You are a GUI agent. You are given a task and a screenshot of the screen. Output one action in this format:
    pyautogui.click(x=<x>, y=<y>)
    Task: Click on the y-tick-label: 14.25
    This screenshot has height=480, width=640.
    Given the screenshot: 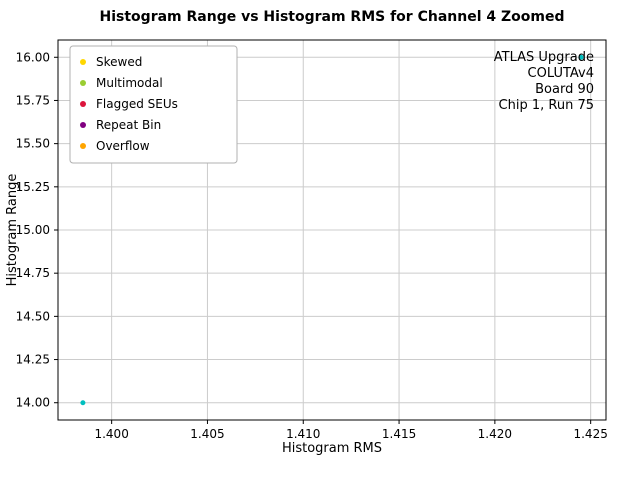 What is the action you would take?
    pyautogui.click(x=33, y=360)
    